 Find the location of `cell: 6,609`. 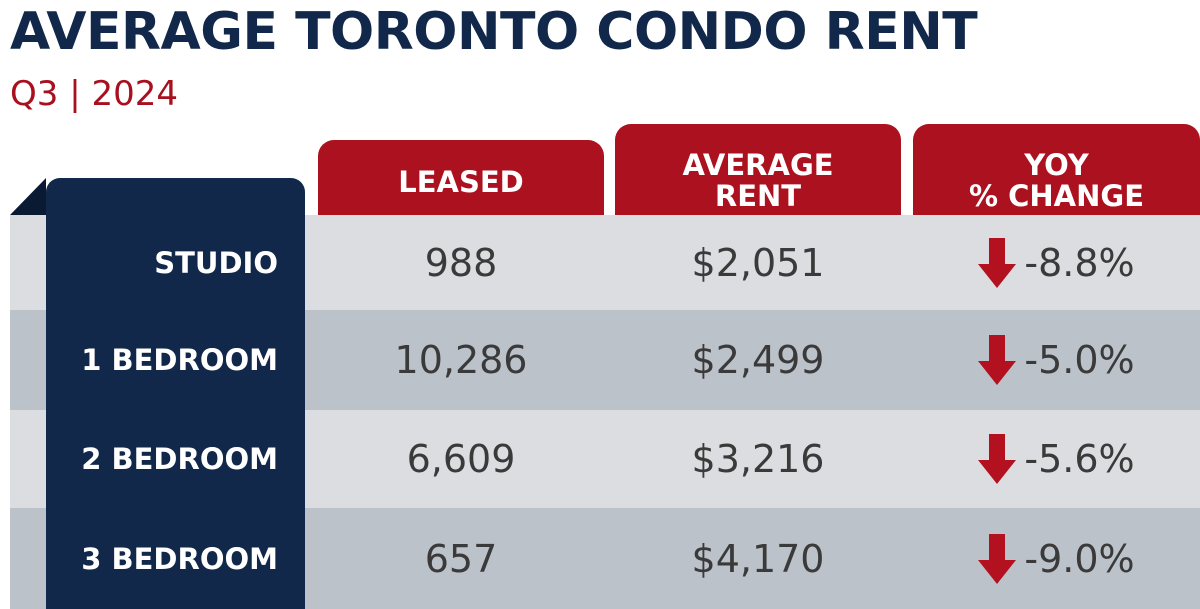

cell: 6,609 is located at coordinates (461, 459).